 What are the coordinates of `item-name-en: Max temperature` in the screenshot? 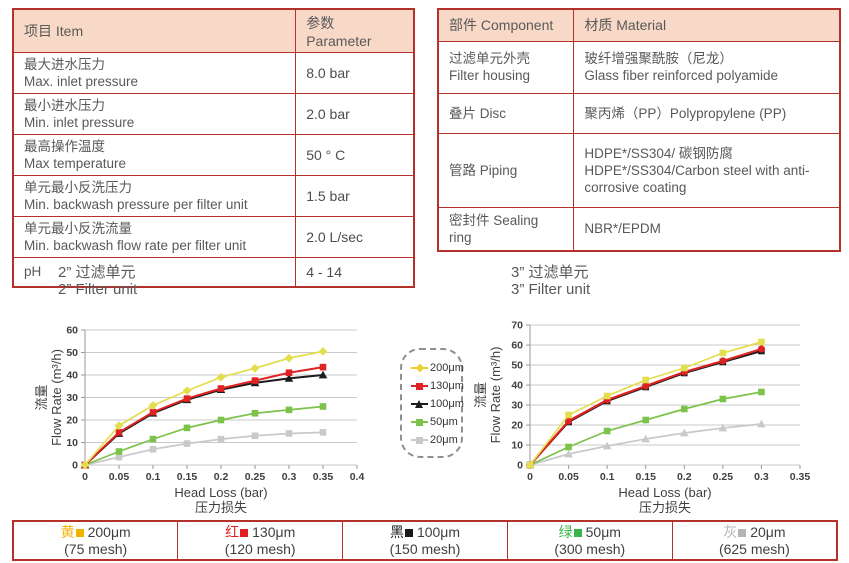 It's located at (75, 163).